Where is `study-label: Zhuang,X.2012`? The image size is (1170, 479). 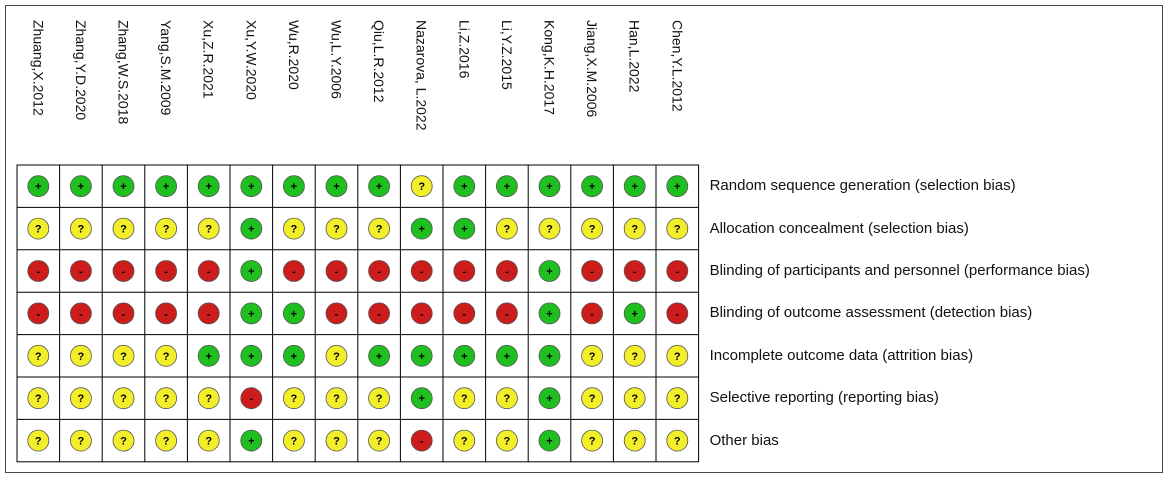 study-label: Zhuang,X.2012 is located at coordinates (38, 68).